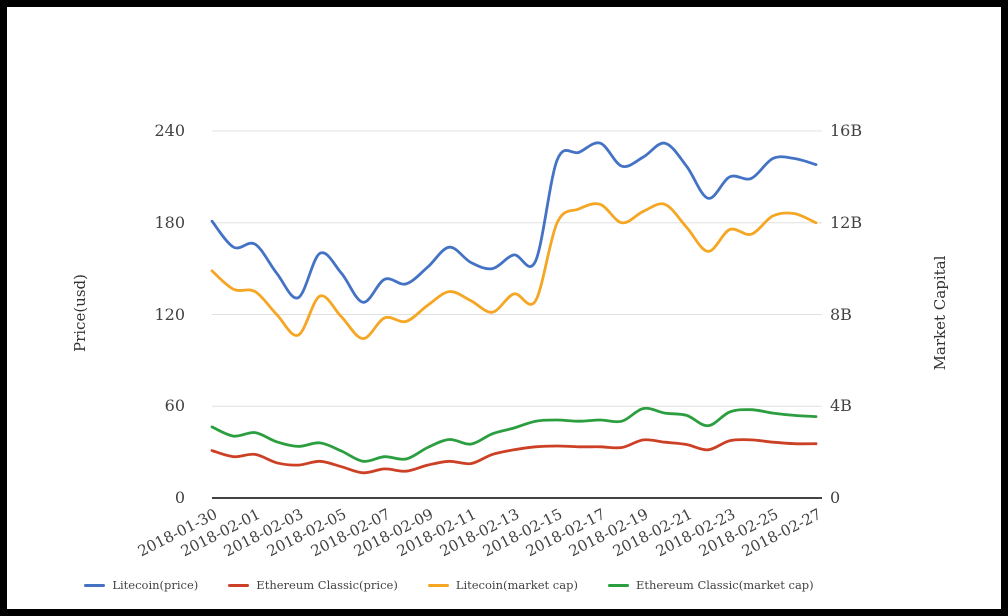 Image resolution: width=1008 pixels, height=616 pixels. I want to click on legend-item-3: Ethereum Classic(market cap), so click(710, 585).